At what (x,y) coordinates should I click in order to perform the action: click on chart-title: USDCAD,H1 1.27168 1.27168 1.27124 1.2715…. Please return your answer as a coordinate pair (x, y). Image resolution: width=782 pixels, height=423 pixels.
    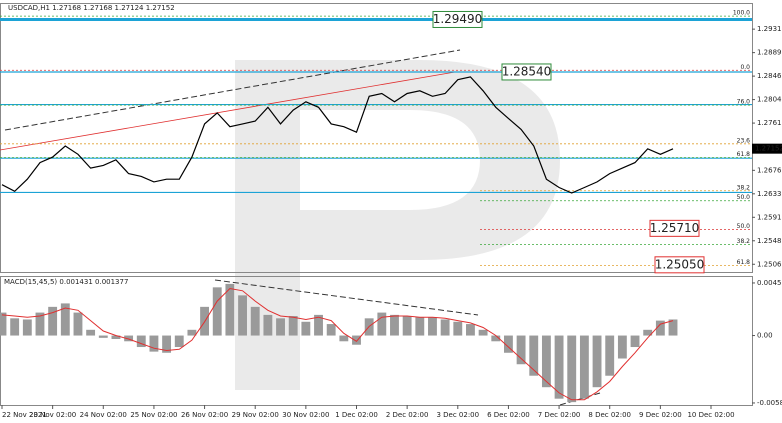
    Looking at the image, I should click on (91, 8).